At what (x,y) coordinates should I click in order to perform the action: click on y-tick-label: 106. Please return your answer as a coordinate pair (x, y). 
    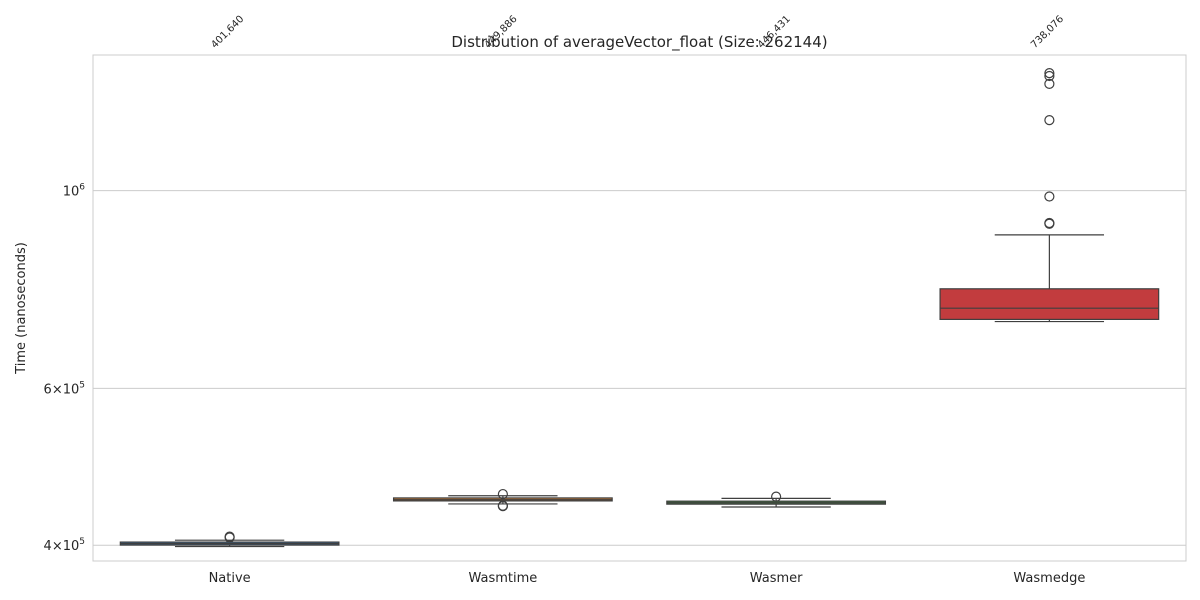
    Looking at the image, I should click on (74, 191).